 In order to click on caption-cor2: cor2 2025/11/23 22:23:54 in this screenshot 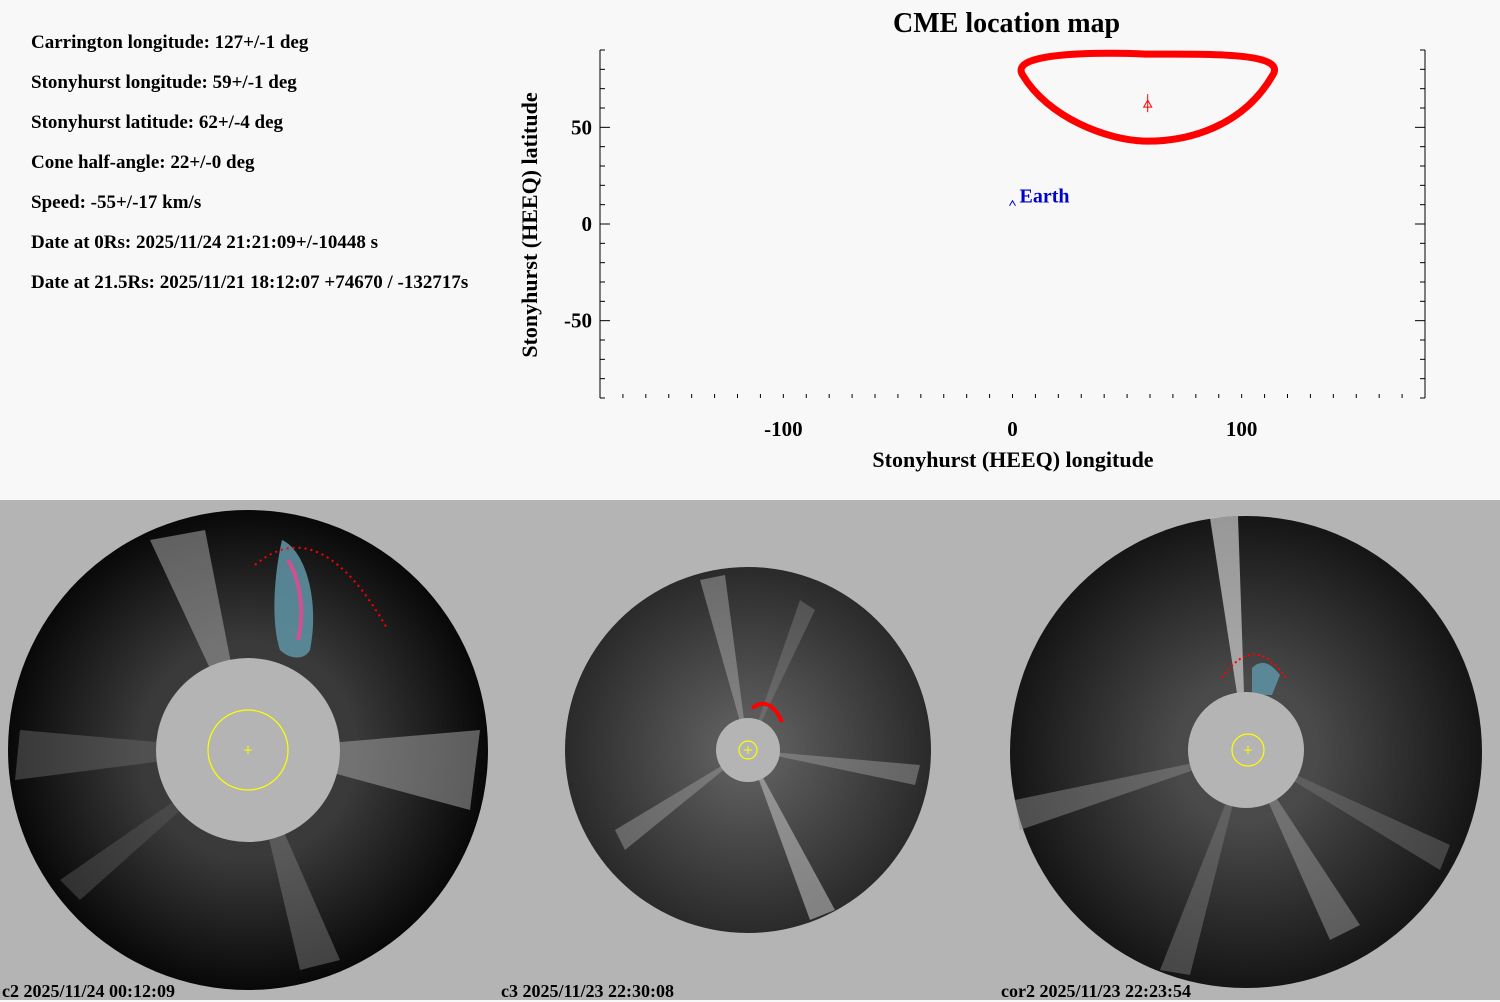, I will do `click(1096, 991)`.